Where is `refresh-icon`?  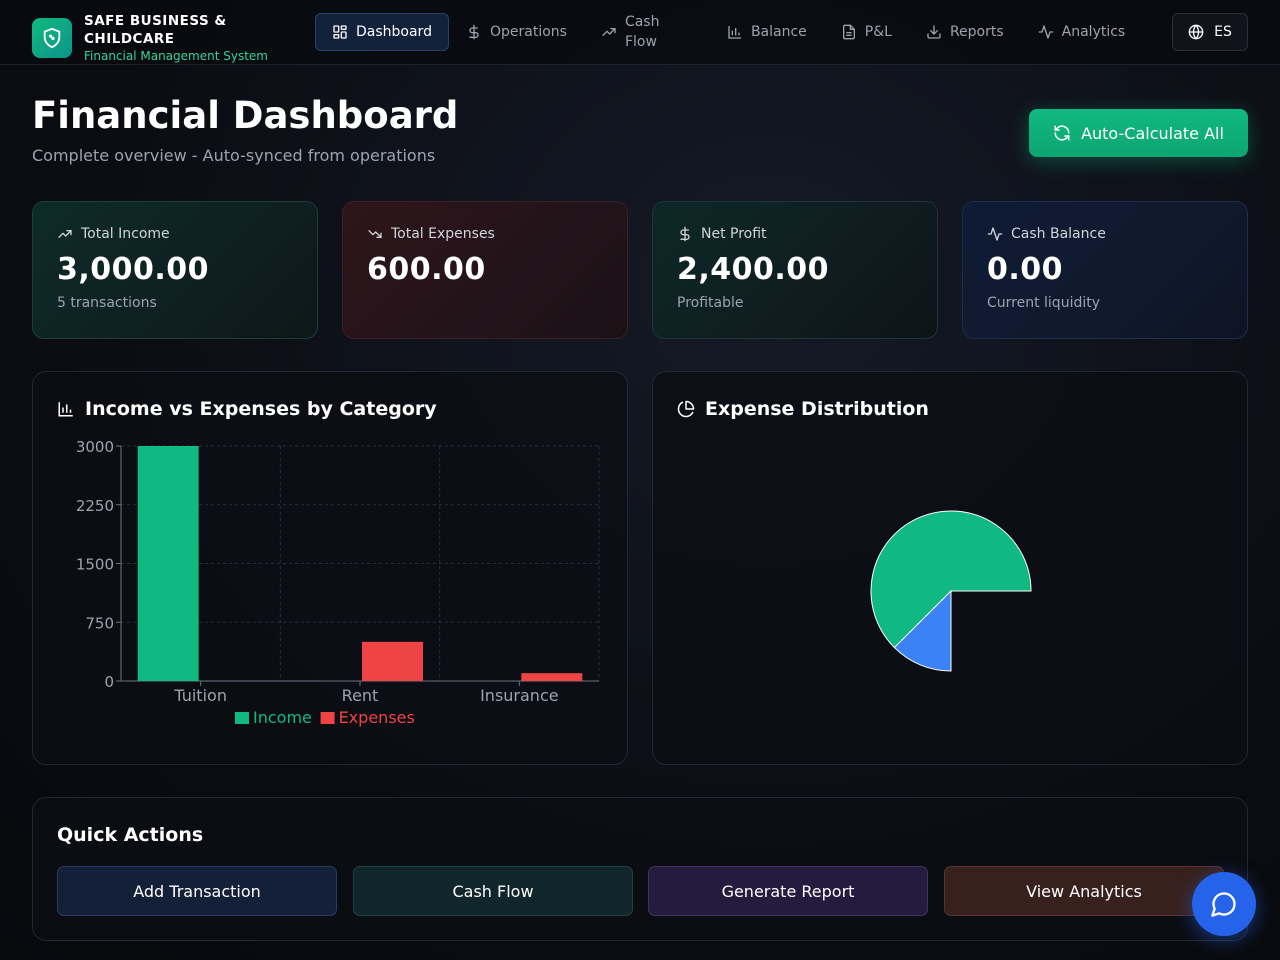
refresh-icon is located at coordinates (1062, 133).